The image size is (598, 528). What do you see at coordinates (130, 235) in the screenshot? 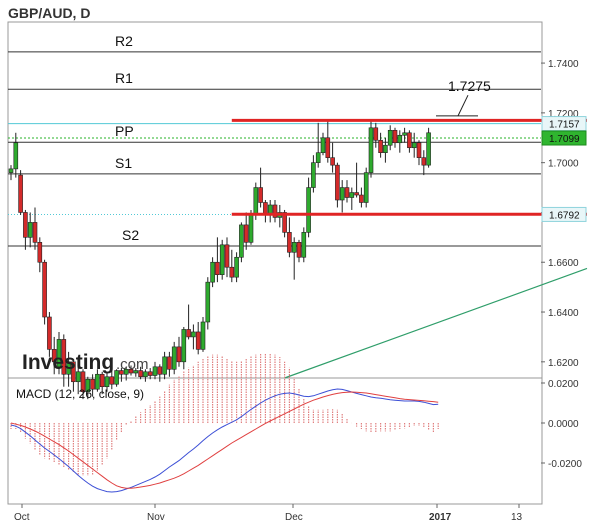
I see `pivot-label-s2: S2` at bounding box center [130, 235].